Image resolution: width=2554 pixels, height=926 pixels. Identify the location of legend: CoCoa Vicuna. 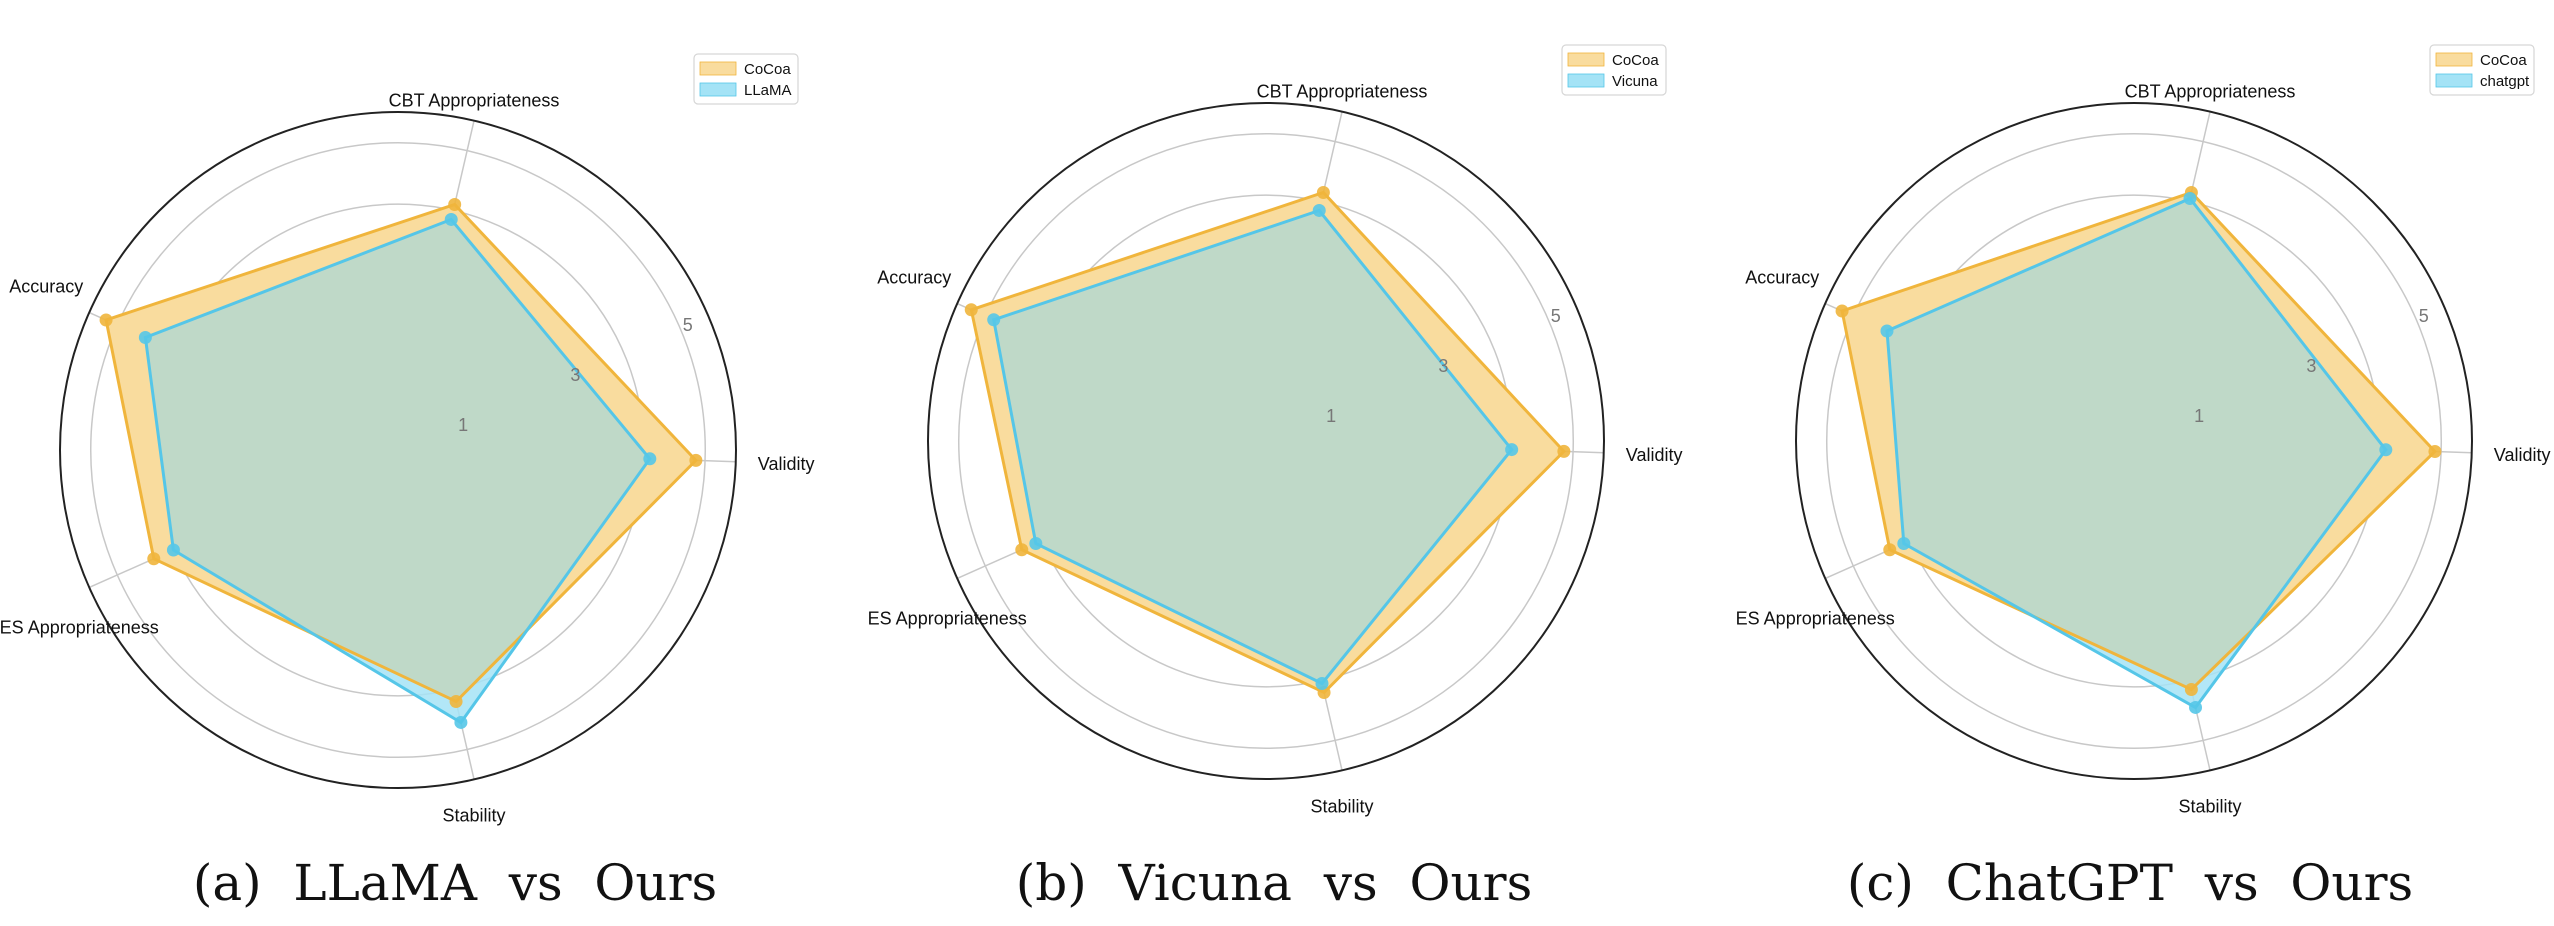
(1614, 70).